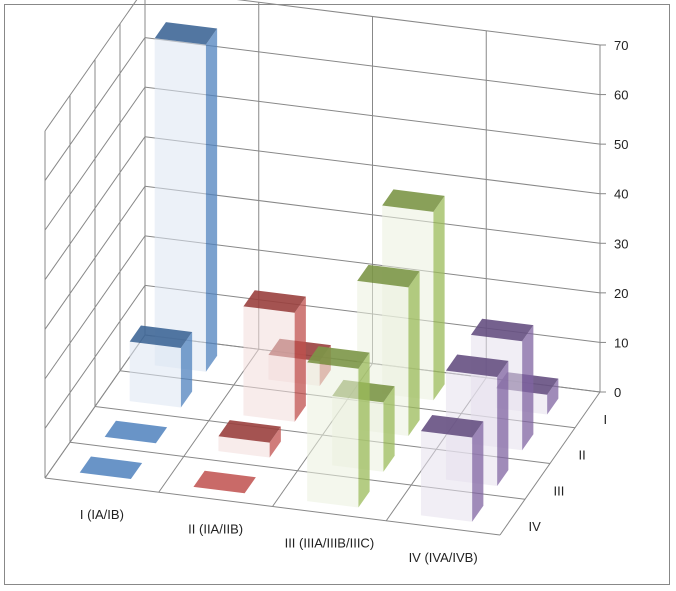  Describe the element at coordinates (606, 419) in the screenshot. I see `depth-label: I` at that location.